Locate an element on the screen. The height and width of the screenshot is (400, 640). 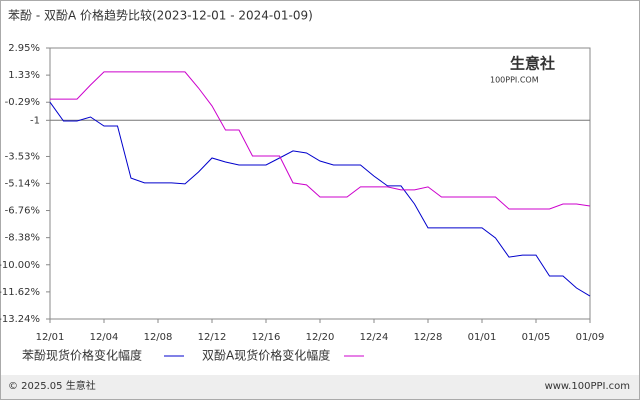
x-tick-label: 01/05 is located at coordinates (536, 337).